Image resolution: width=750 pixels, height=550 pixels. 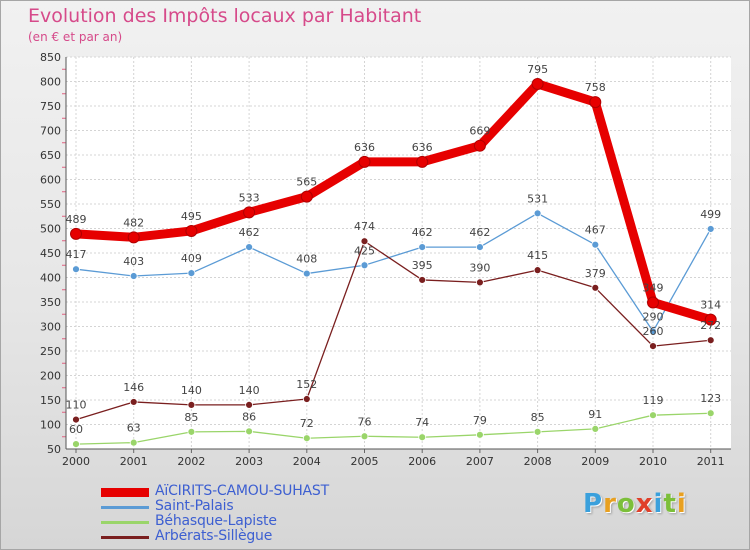 I want to click on data-label: 76, so click(x=365, y=421).